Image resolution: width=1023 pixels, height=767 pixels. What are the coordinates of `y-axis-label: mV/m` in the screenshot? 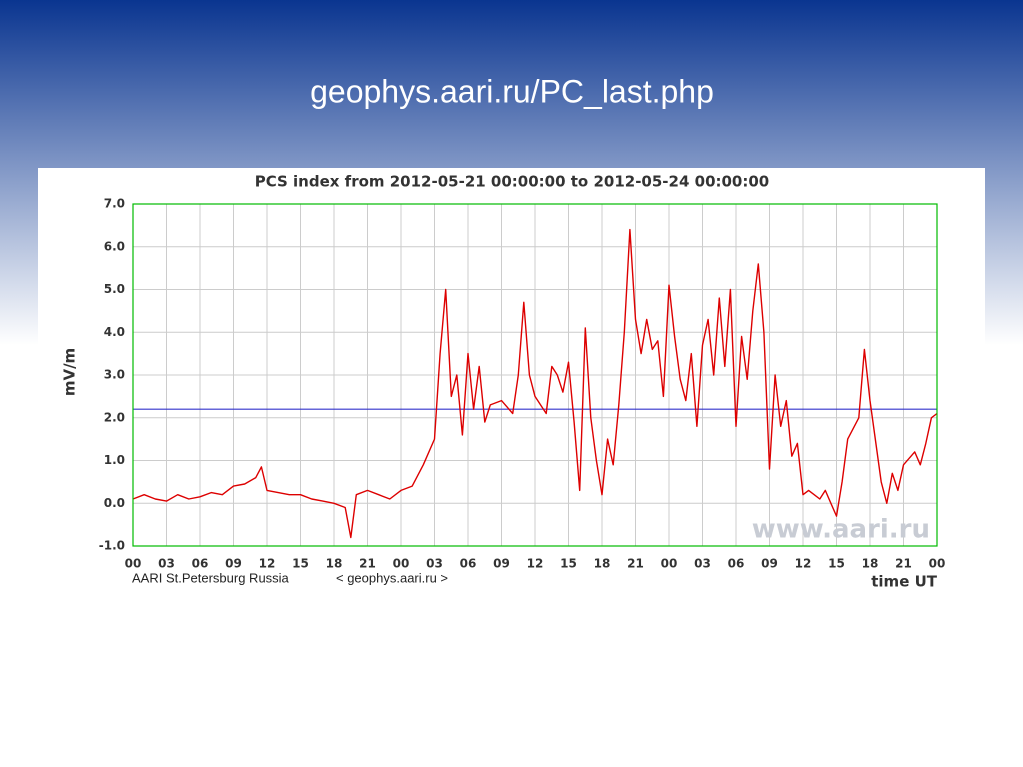 It's located at (70, 372).